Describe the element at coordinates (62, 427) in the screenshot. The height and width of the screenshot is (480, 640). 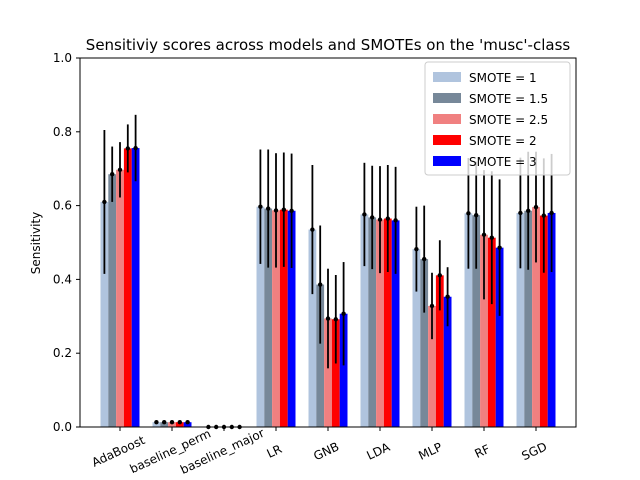
I see `y-tick-label: 0.0` at that location.